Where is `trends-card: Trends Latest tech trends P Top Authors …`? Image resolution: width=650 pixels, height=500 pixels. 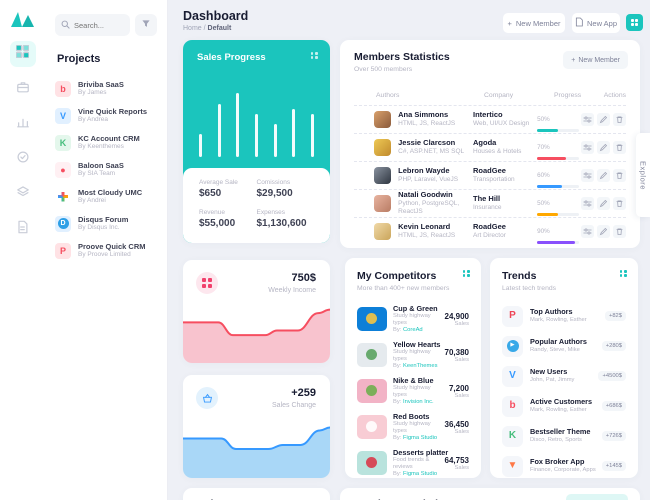
trends-card: Trends Latest tech trends P Top Authors … is located at coordinates (564, 368).